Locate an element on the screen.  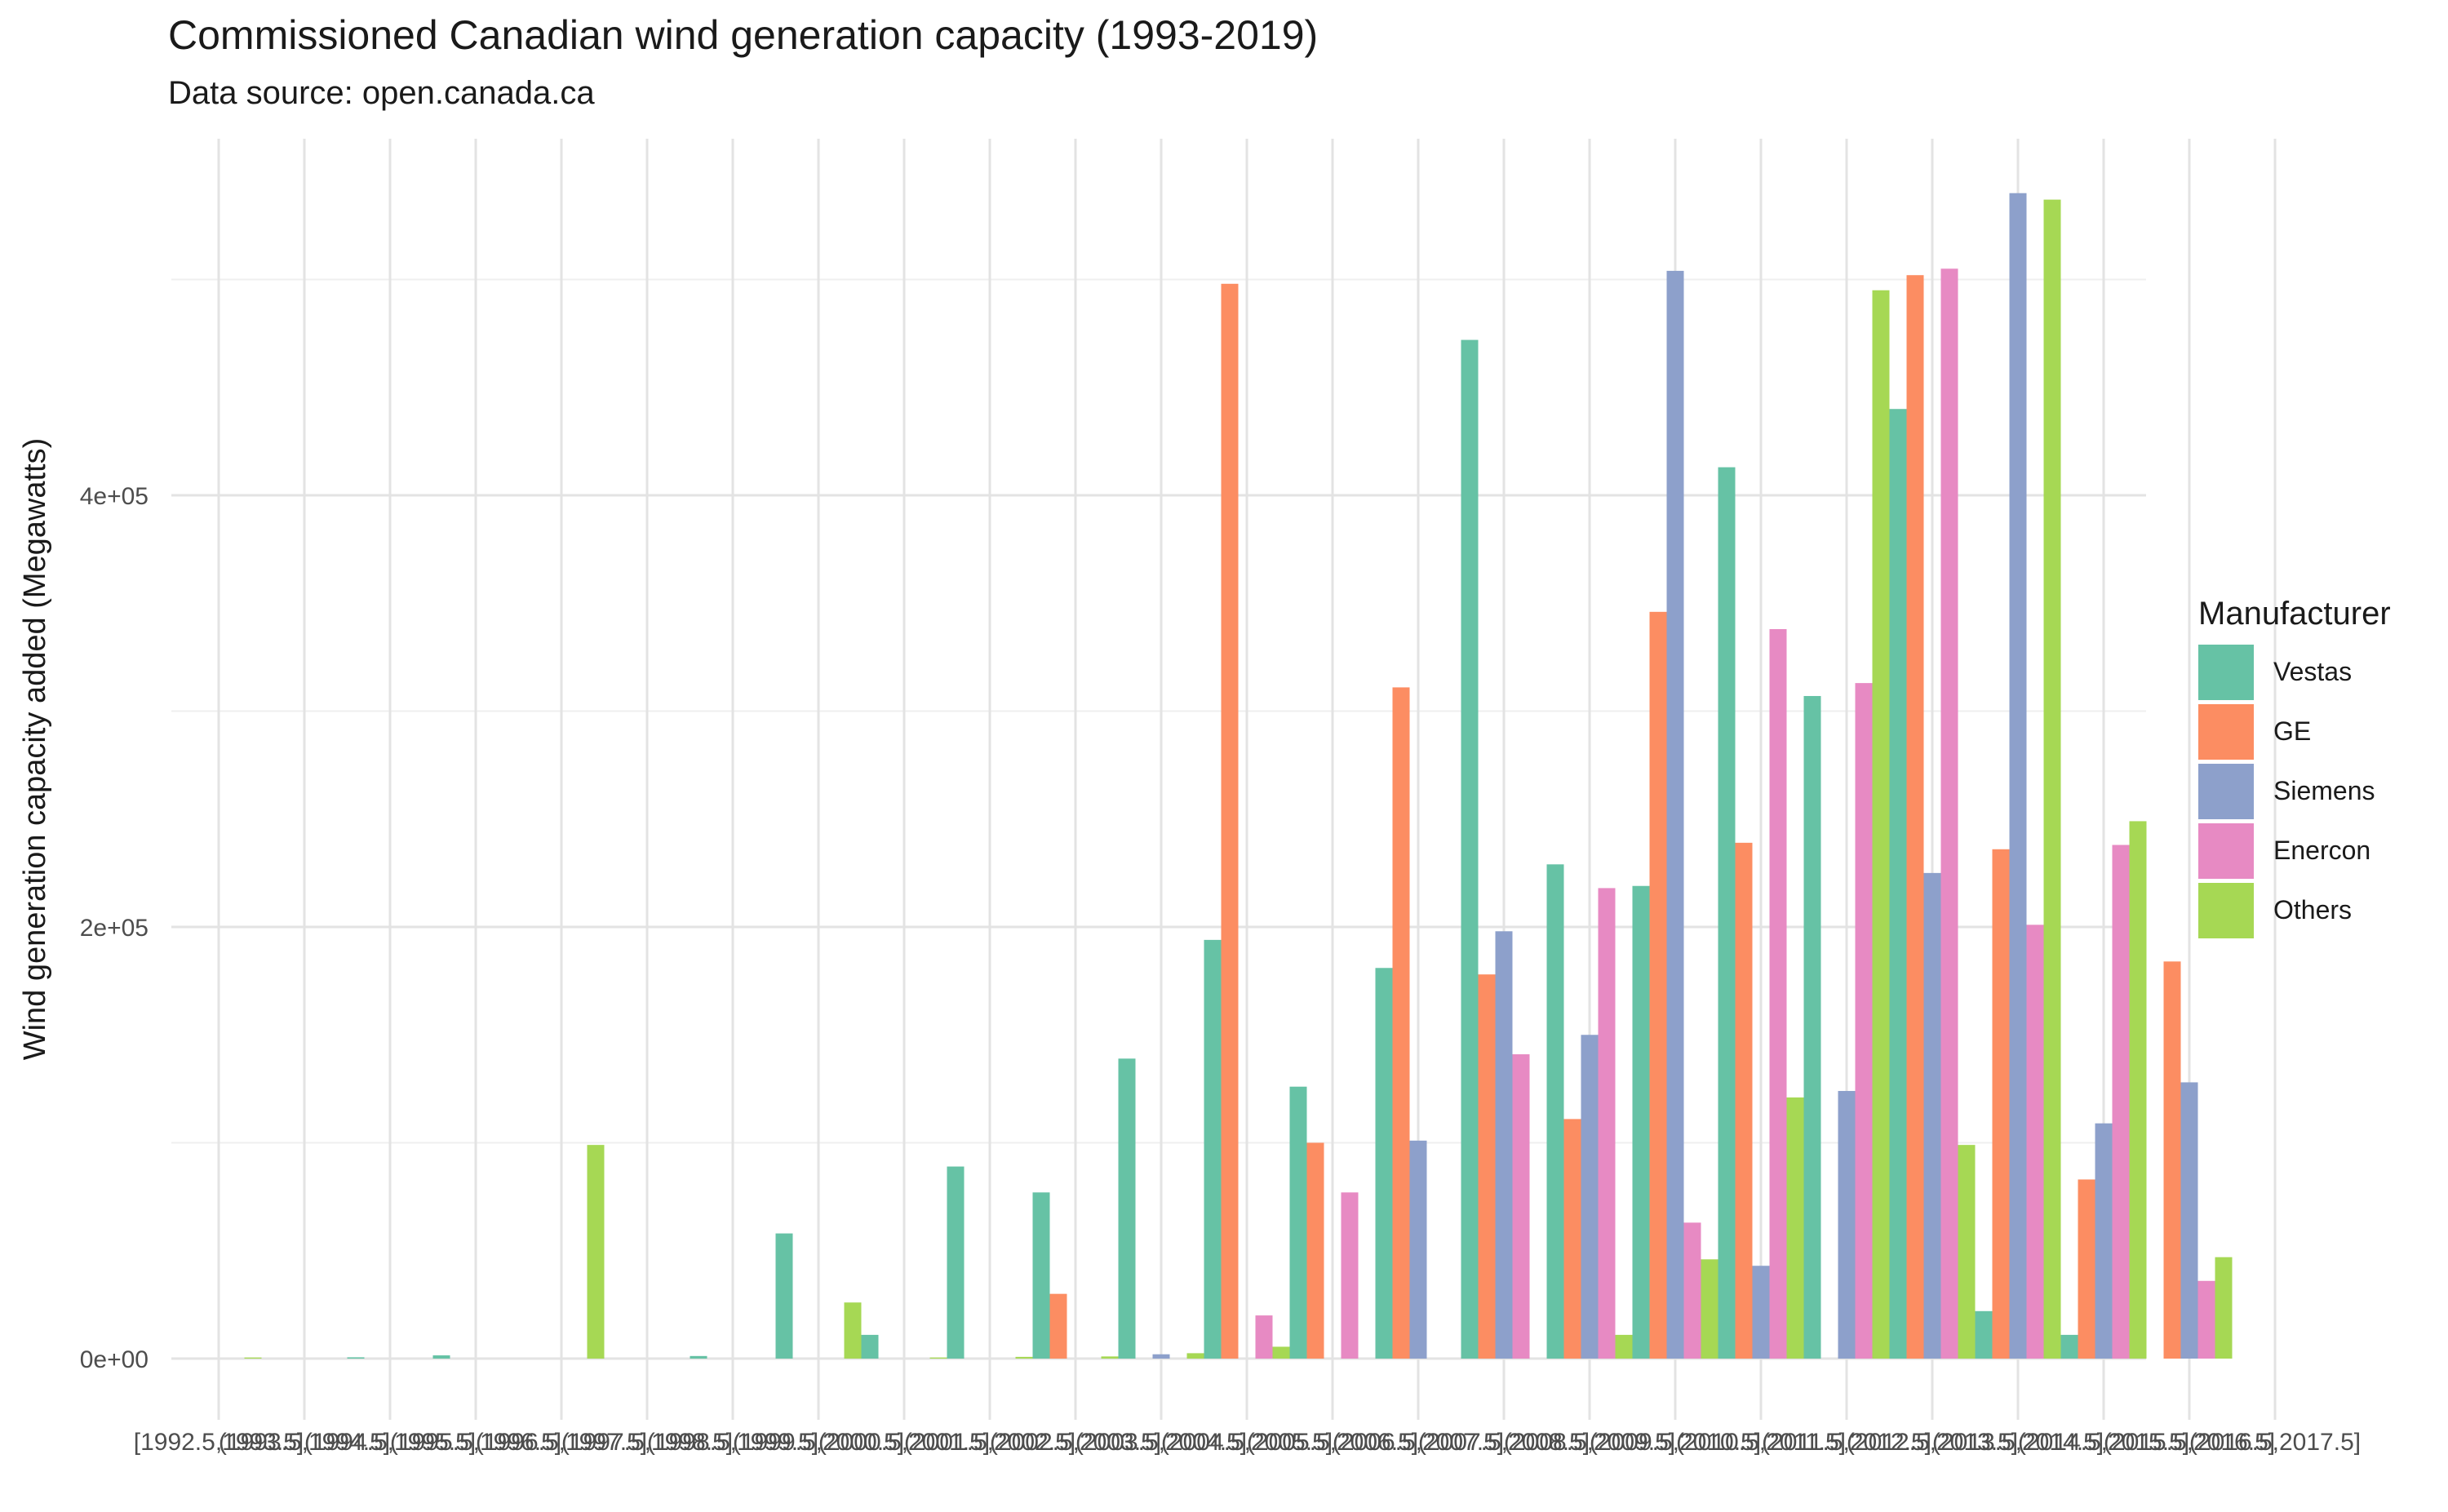
legend-item-siemens: Siemens is located at coordinates (2294, 791).